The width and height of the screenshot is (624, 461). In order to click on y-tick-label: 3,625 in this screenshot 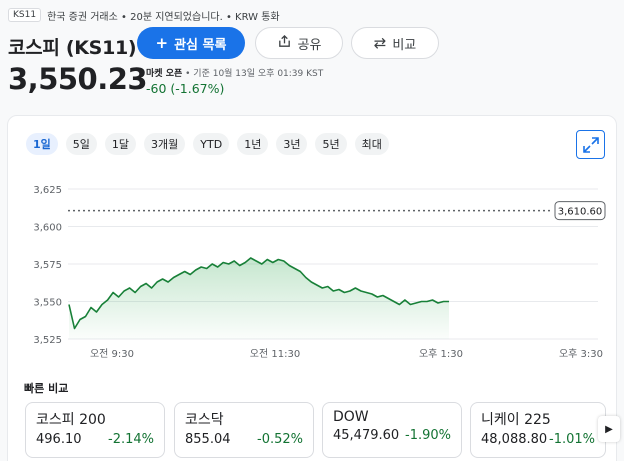, I will do `click(47, 190)`.